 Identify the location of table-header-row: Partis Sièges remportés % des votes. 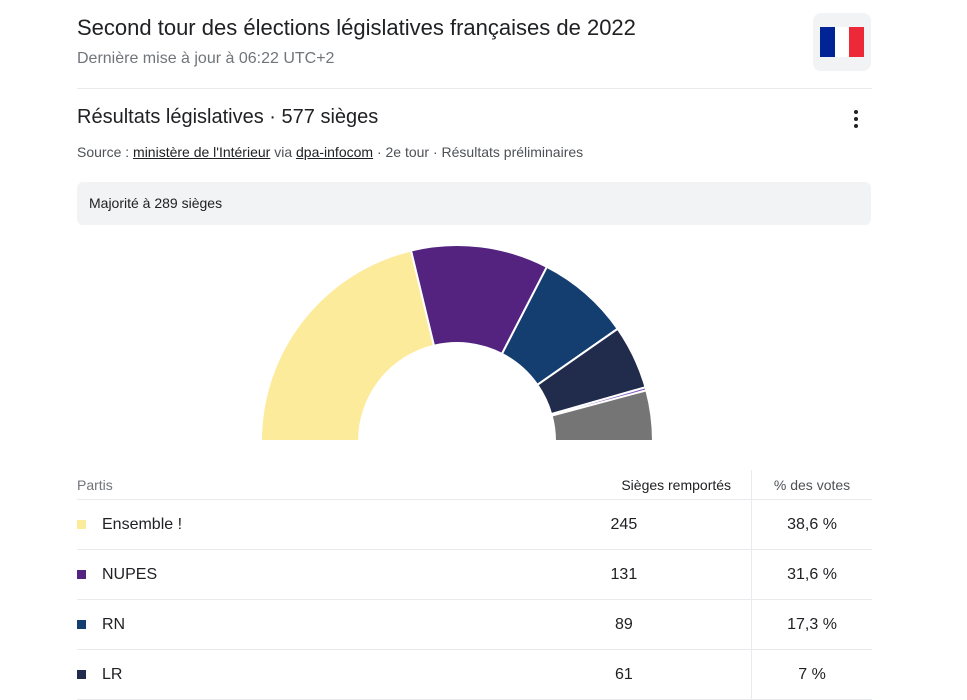
(474, 485).